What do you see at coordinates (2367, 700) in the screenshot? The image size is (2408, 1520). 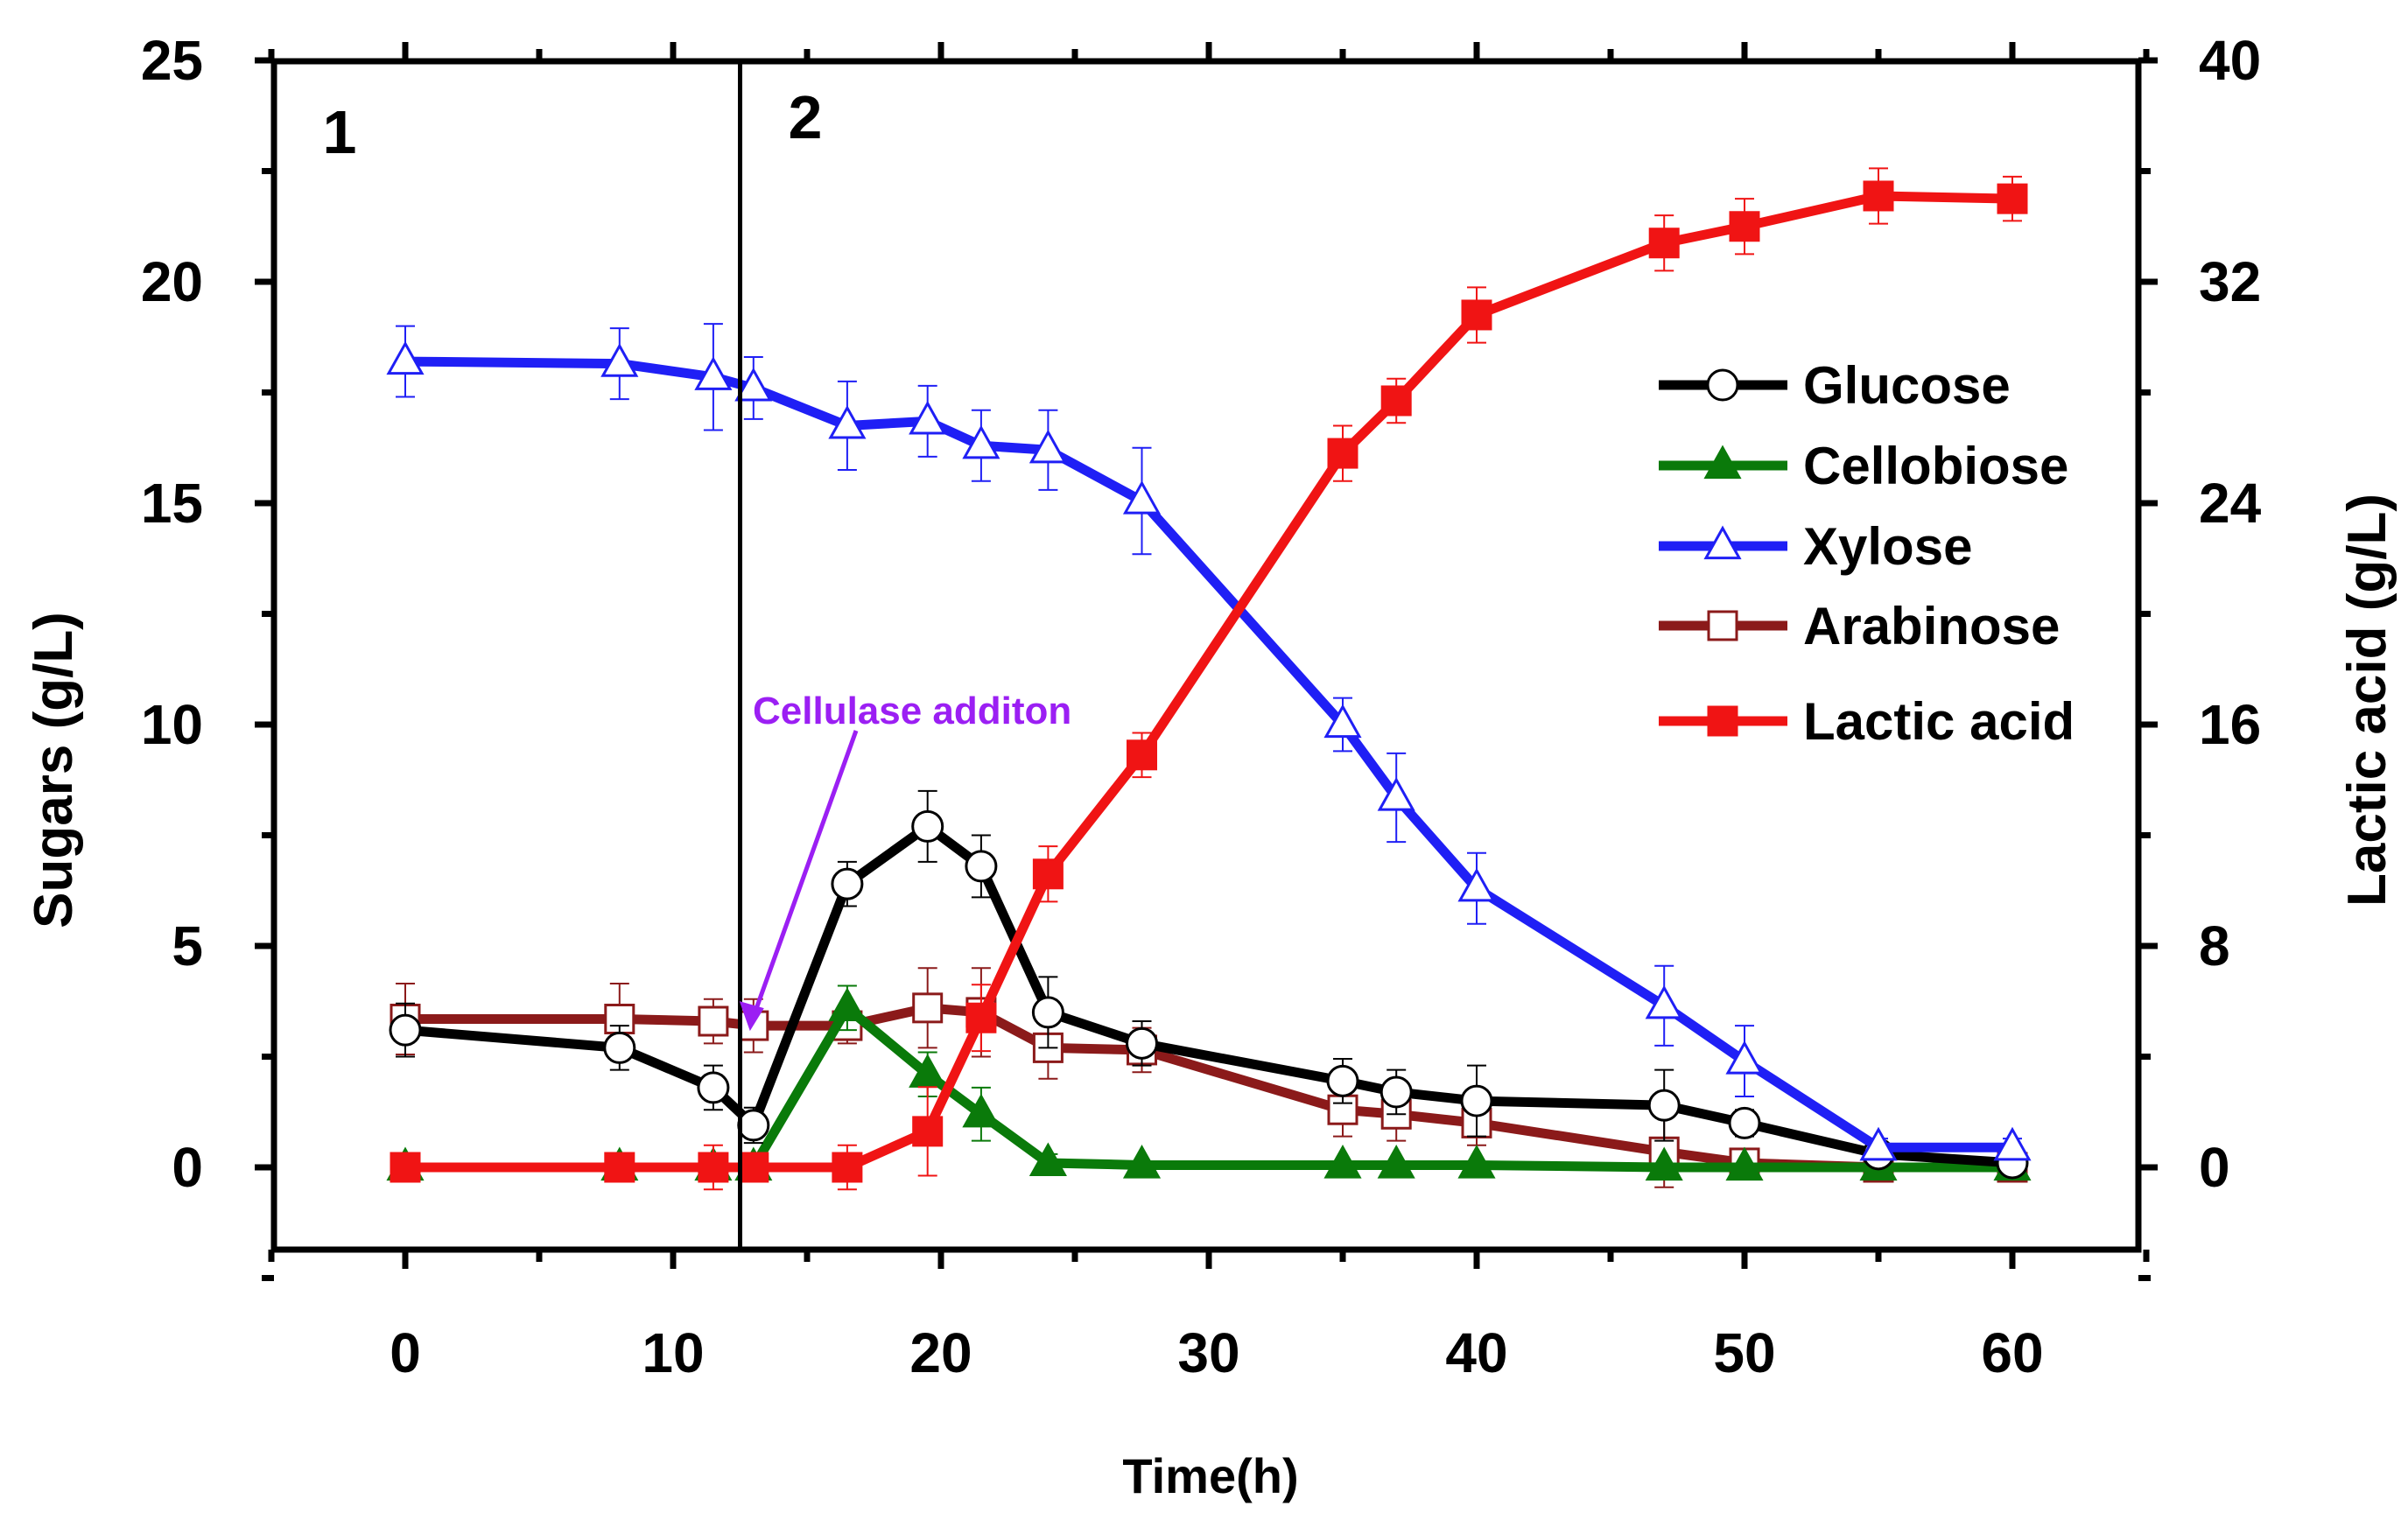 I see `y2-axis-title: Lactic acid (g/L)` at bounding box center [2367, 700].